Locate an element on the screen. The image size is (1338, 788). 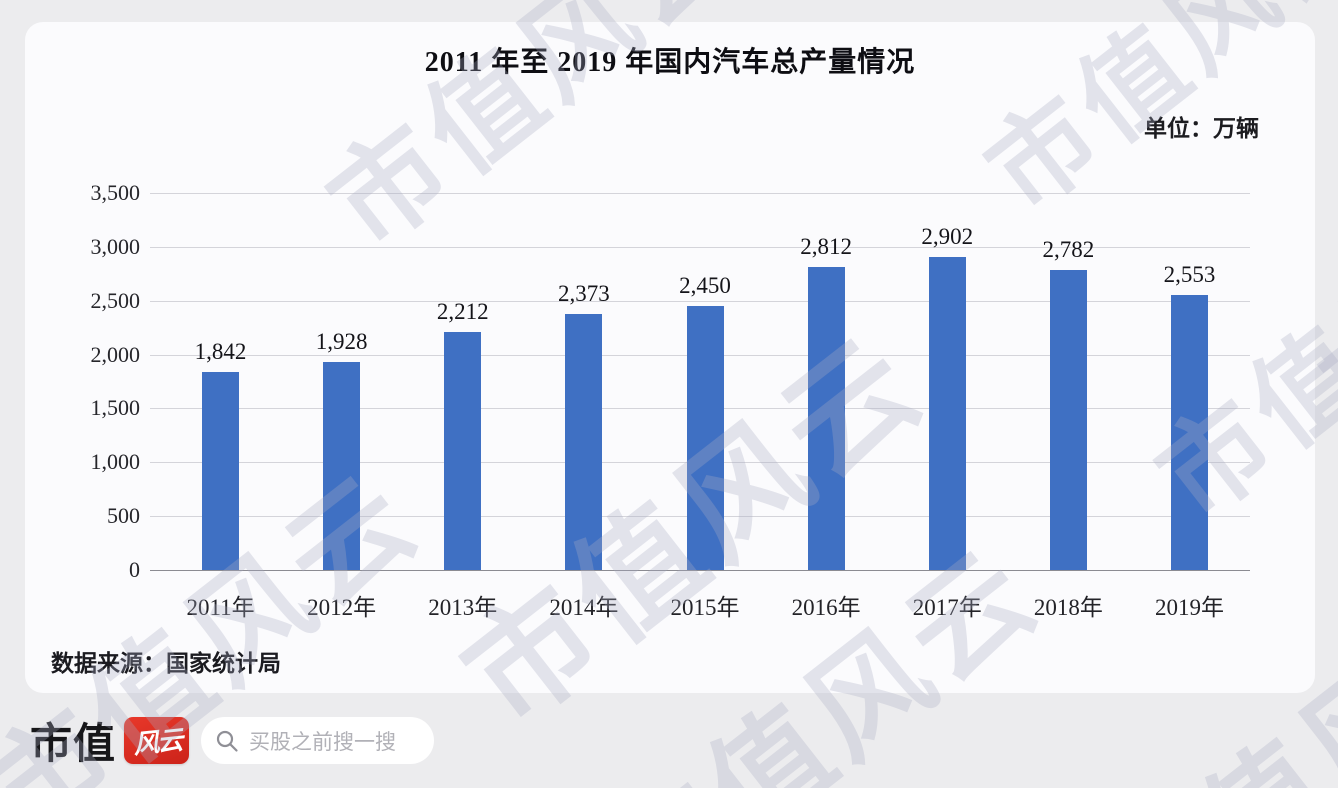
x-tick-label: 2011年 is located at coordinates (220, 607).